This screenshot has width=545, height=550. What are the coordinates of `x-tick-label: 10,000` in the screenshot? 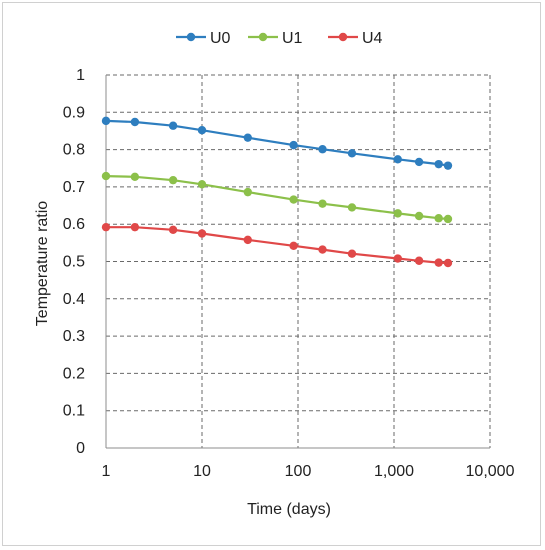 It's located at (490, 471).